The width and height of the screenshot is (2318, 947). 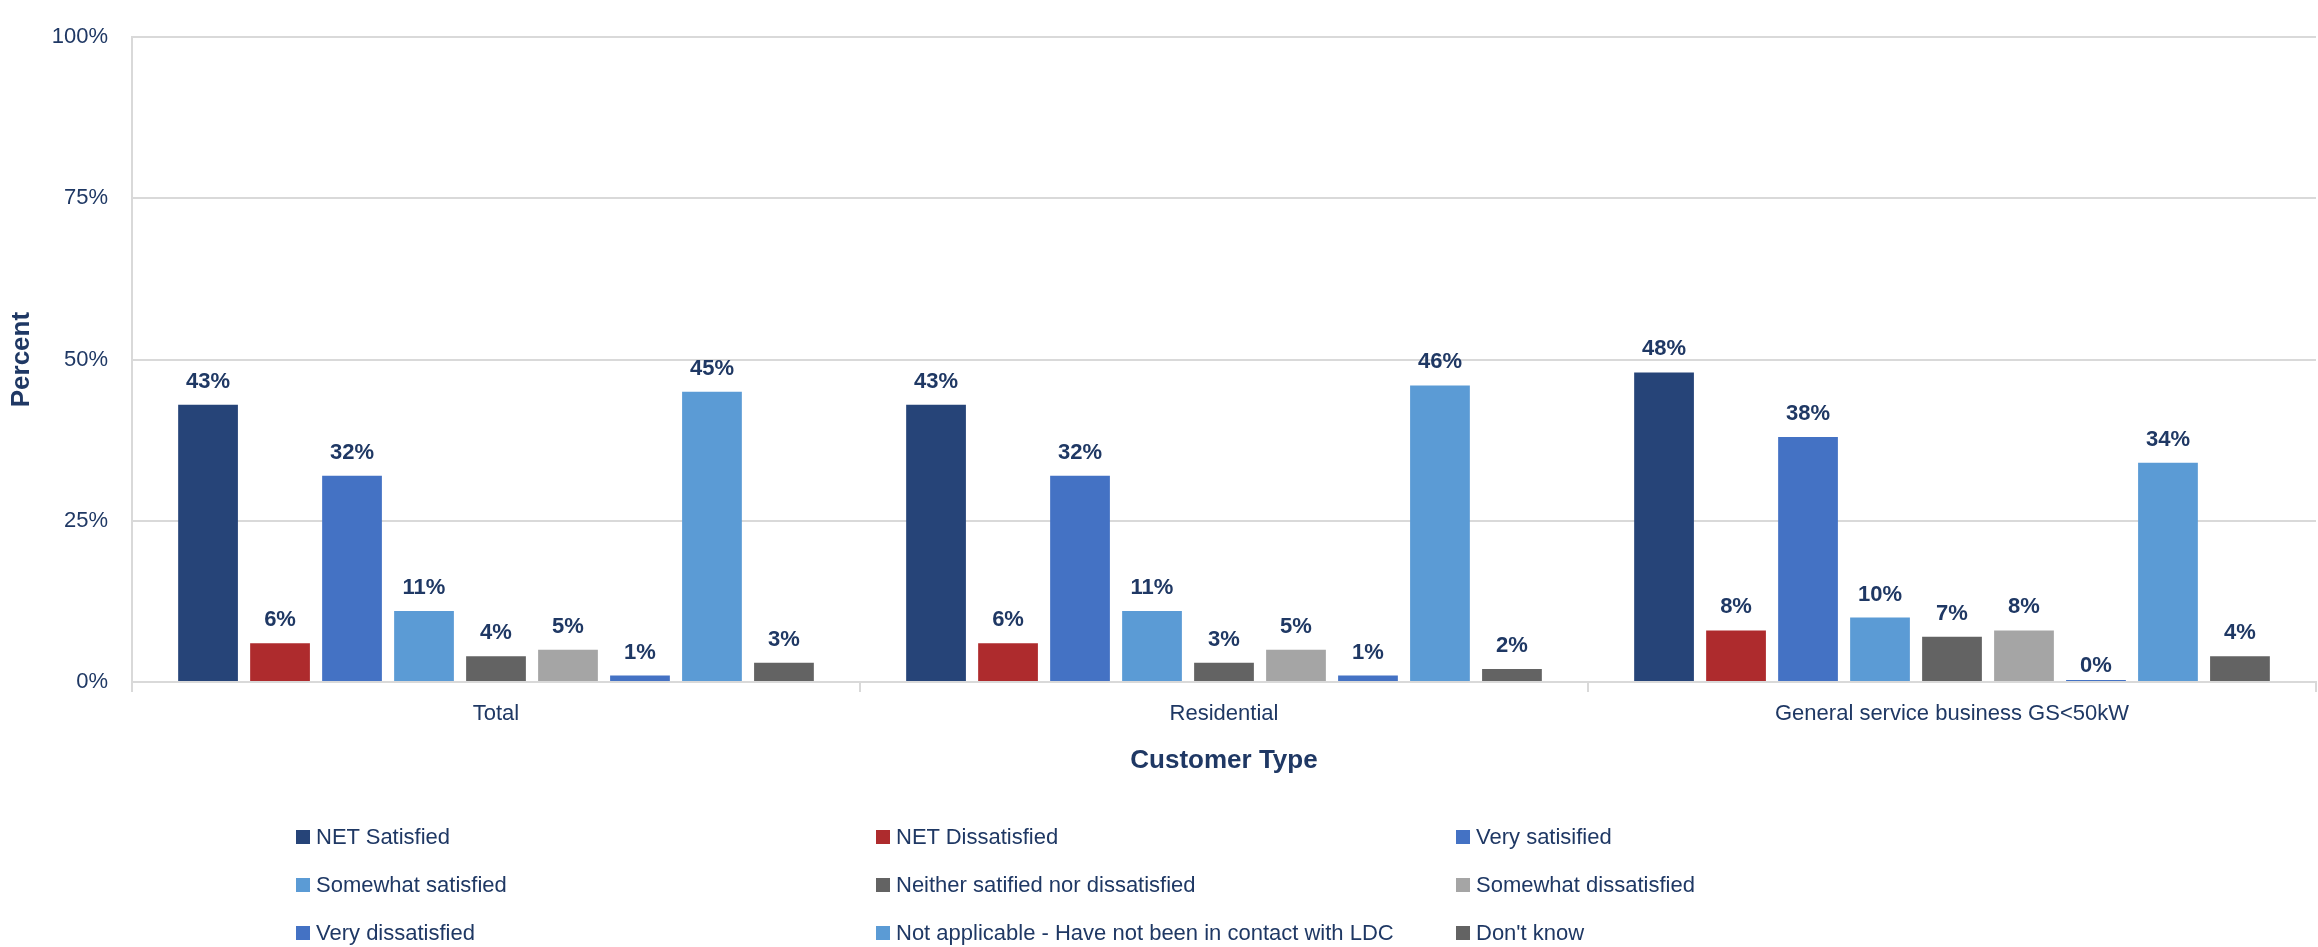 I want to click on data-label: 34%, so click(x=2167, y=438).